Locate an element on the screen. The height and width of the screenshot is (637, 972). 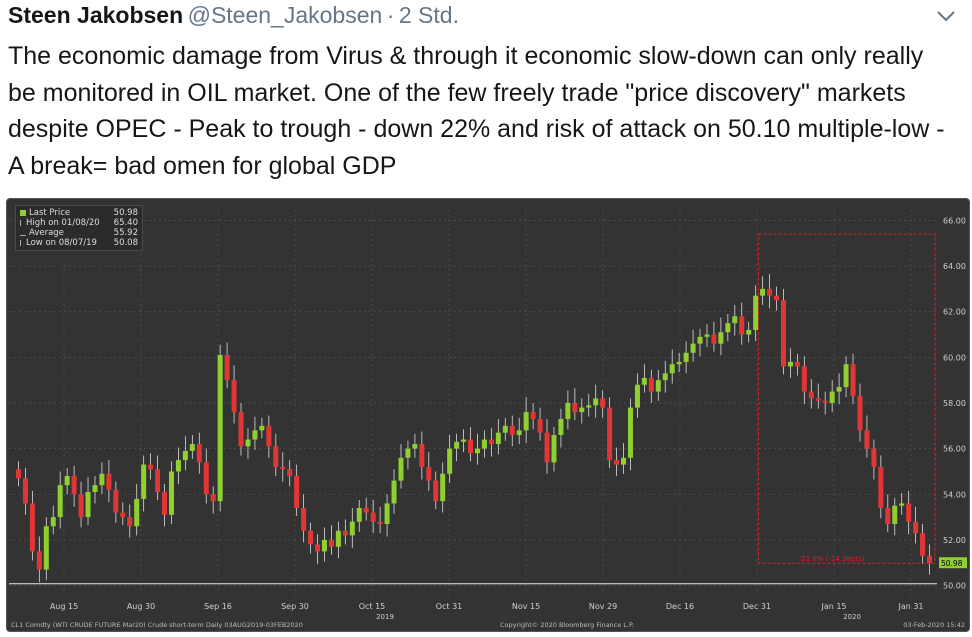
tweet-header: Steen Jakobsen @Steen_Jakobsen · 2 Std. is located at coordinates (486, 17).